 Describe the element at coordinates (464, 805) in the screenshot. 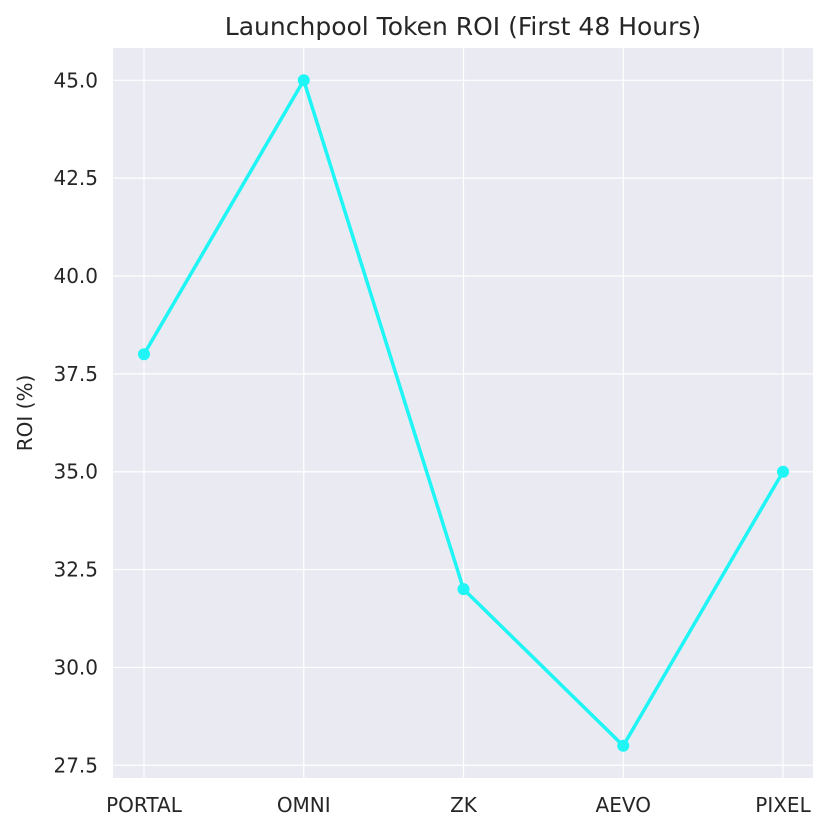

I see `x-tick-label: ZK` at that location.